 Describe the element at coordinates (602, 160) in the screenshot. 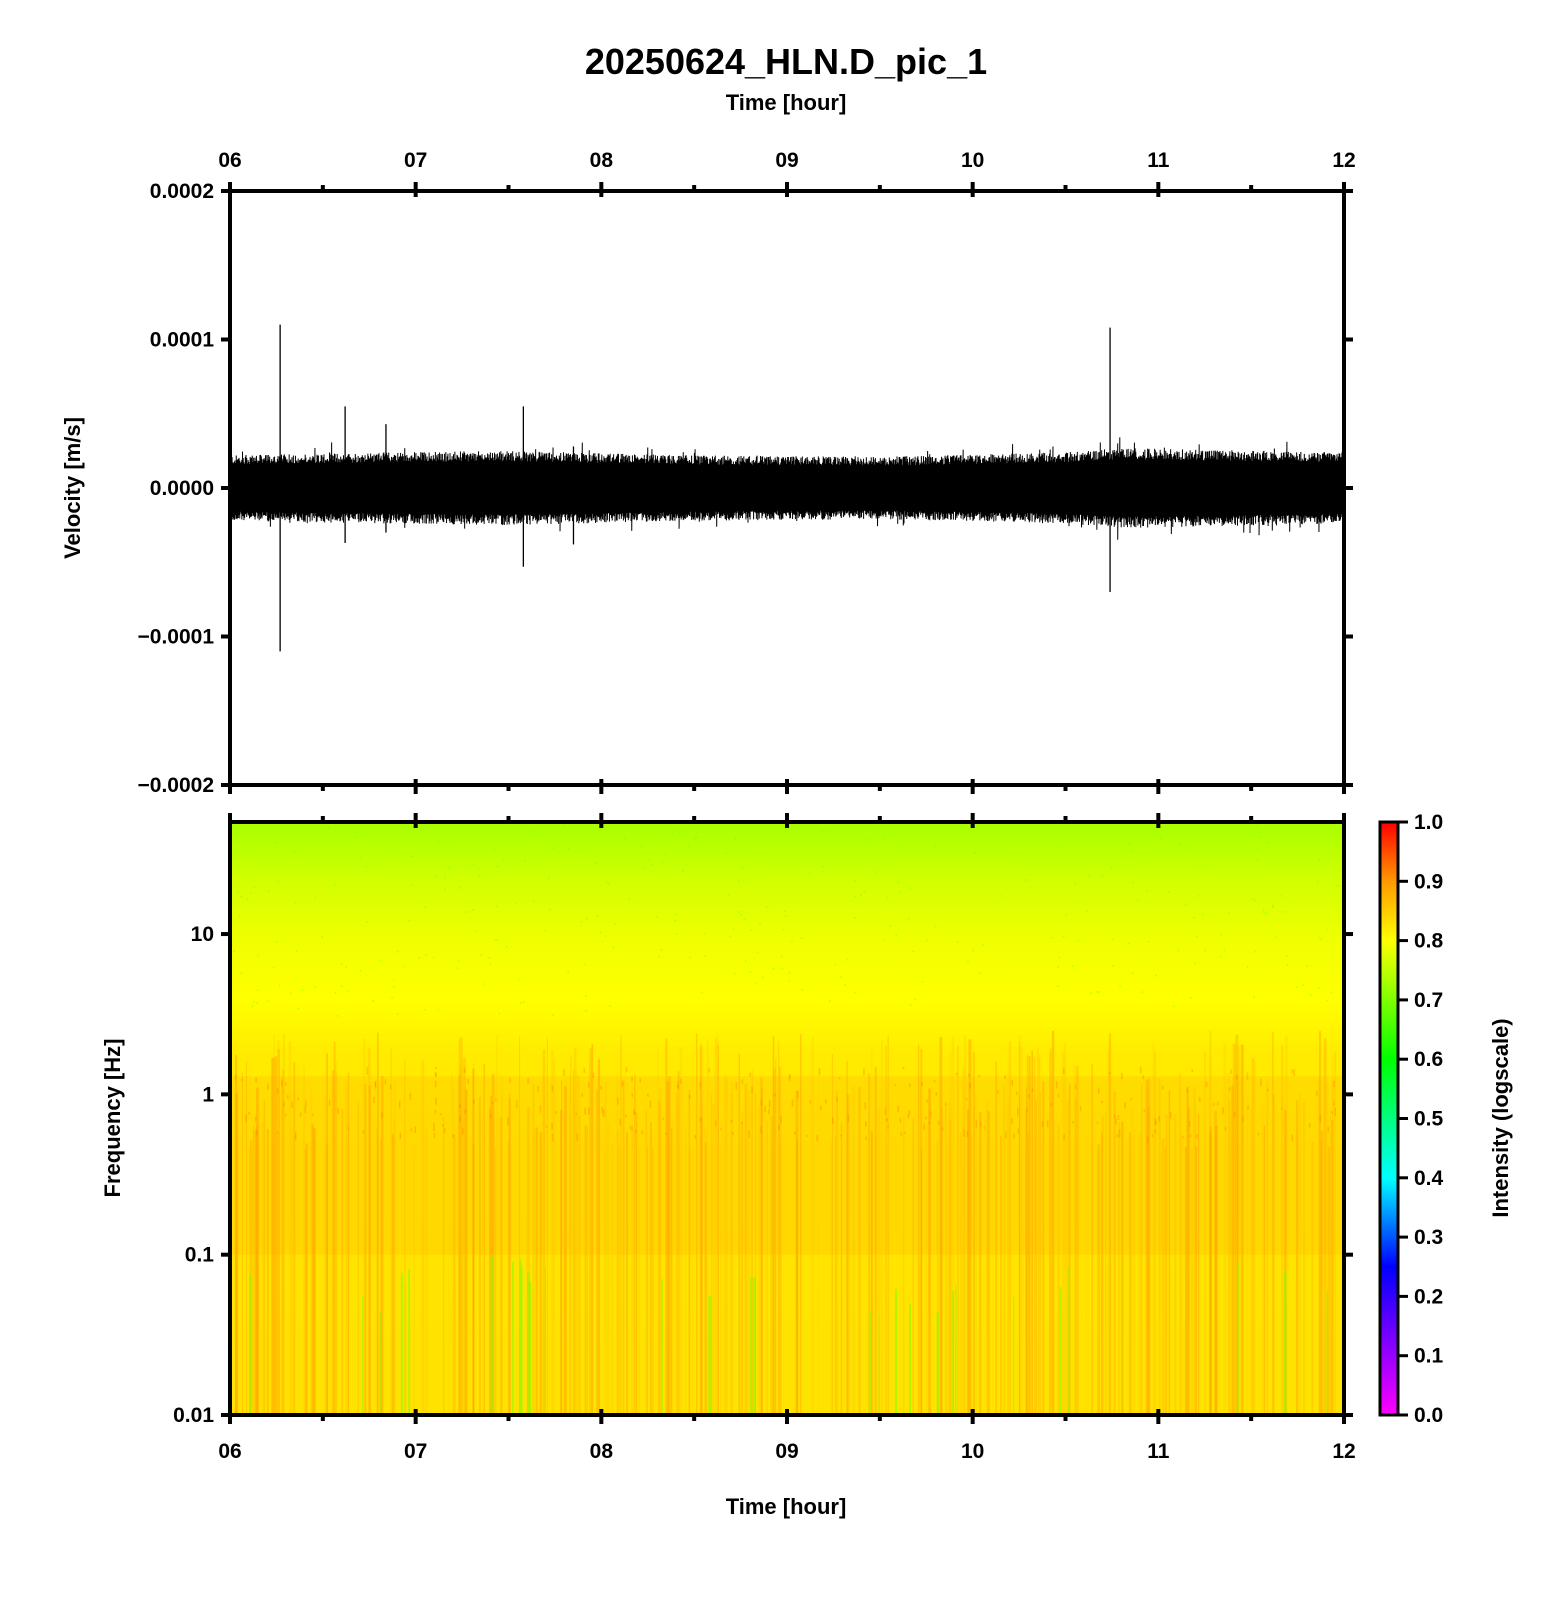

I see `top-x-tick-label: 08` at that location.